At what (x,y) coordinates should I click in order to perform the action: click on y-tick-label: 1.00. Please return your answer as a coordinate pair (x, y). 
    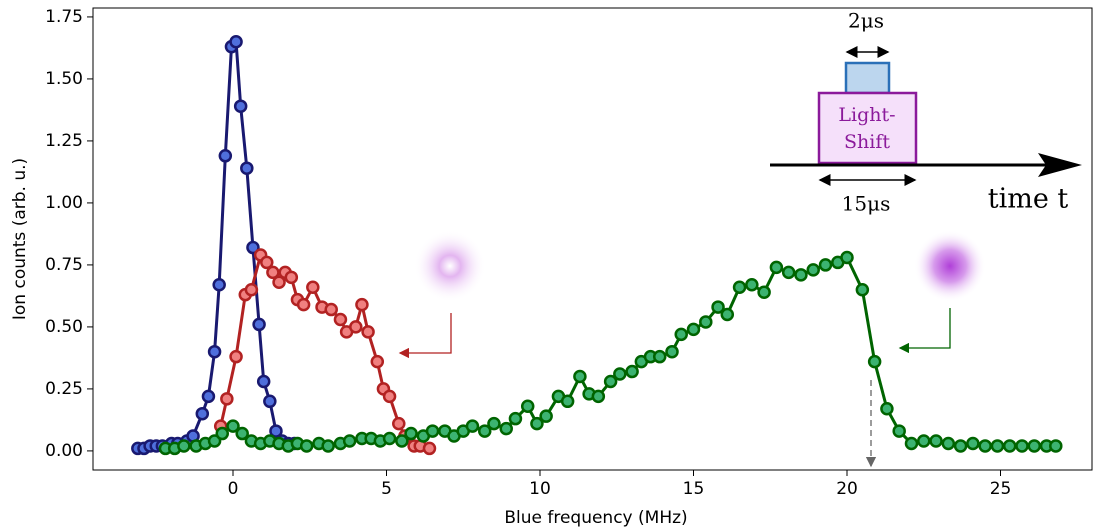
    Looking at the image, I should click on (64, 203).